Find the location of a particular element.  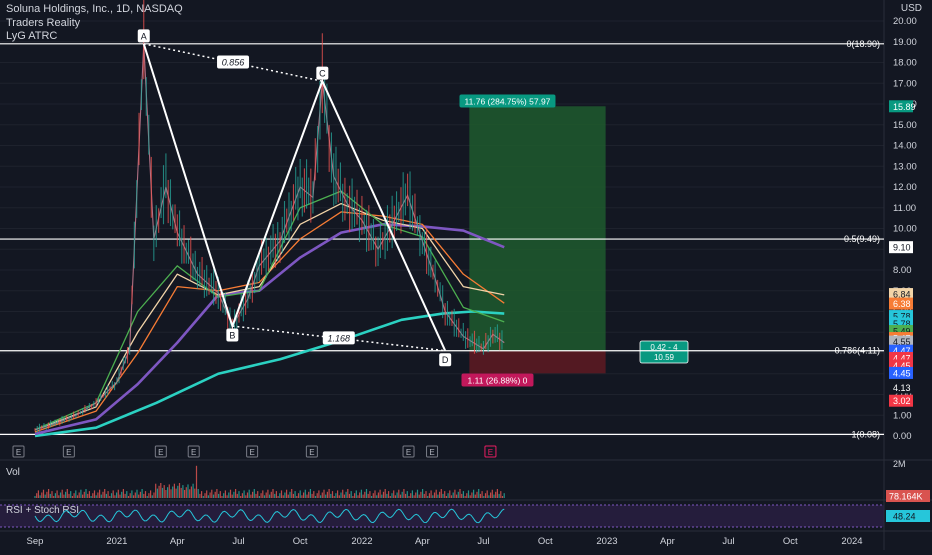

position-stop-label-bg is located at coordinates (497, 380).